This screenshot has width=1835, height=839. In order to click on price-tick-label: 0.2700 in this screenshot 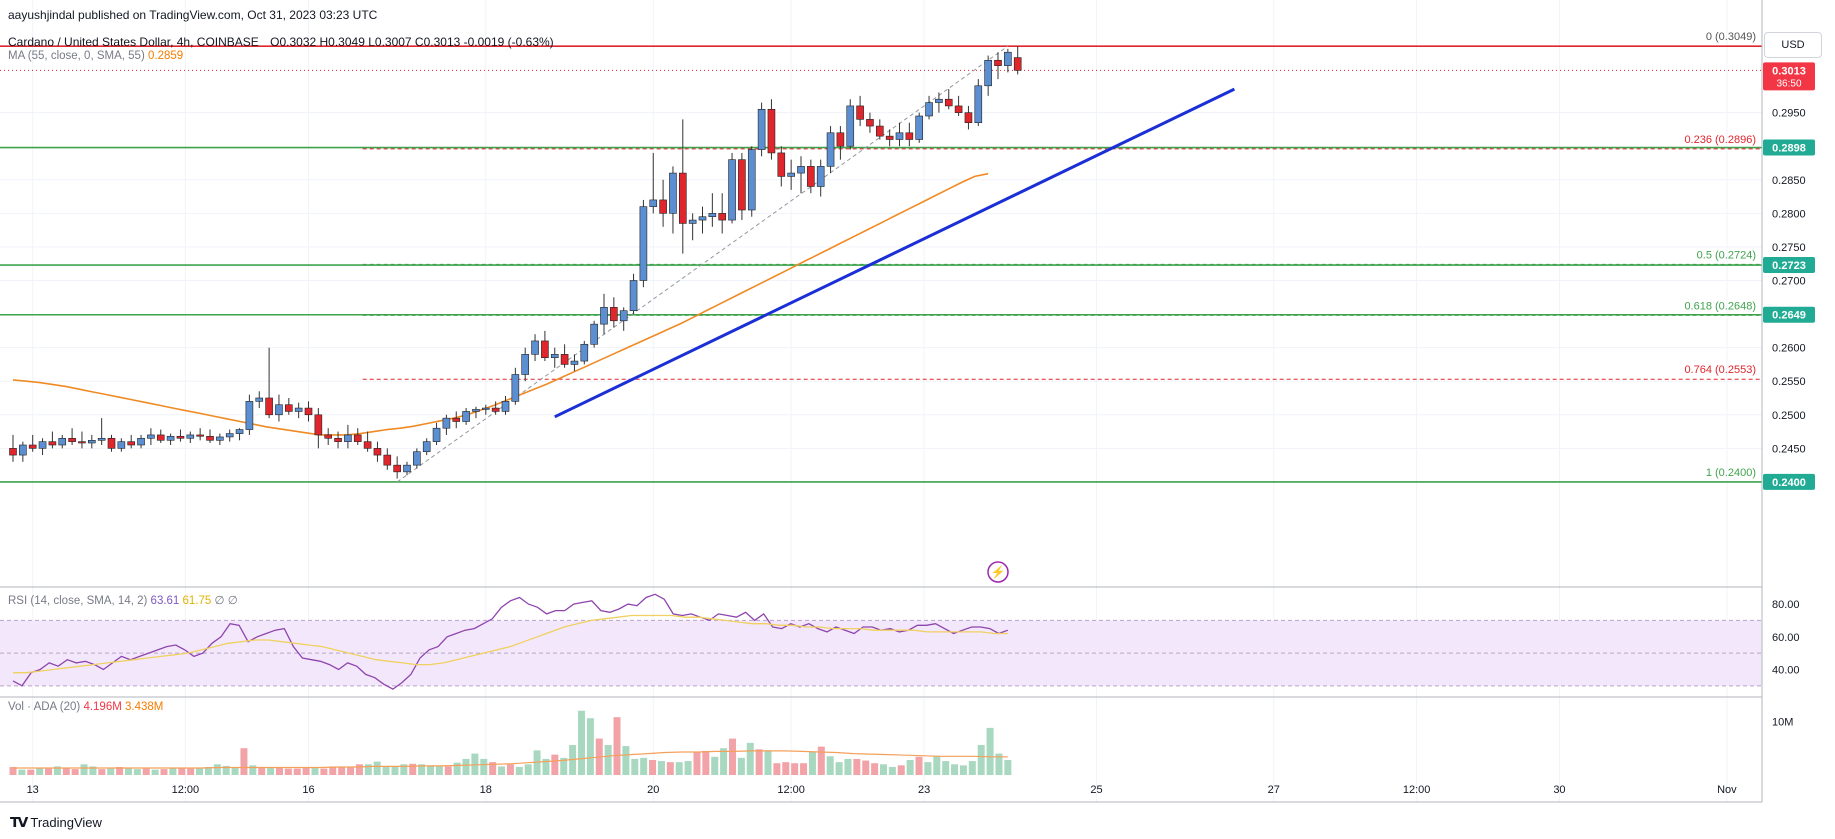, I will do `click(1789, 282)`.